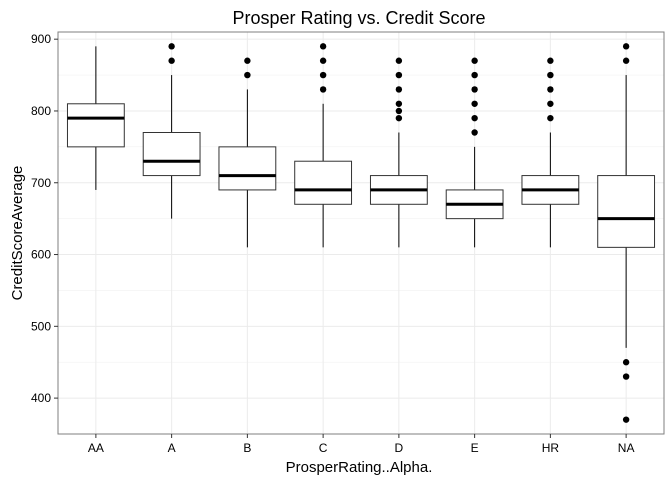 Image resolution: width=672 pixels, height=485 pixels. I want to click on y-tick-label: 800, so click(41, 111).